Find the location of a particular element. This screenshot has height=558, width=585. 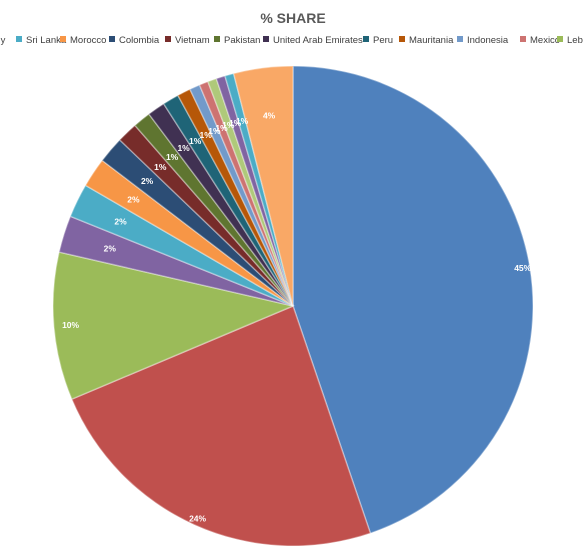

legend-item: United Arab Emirates is located at coordinates (313, 40).